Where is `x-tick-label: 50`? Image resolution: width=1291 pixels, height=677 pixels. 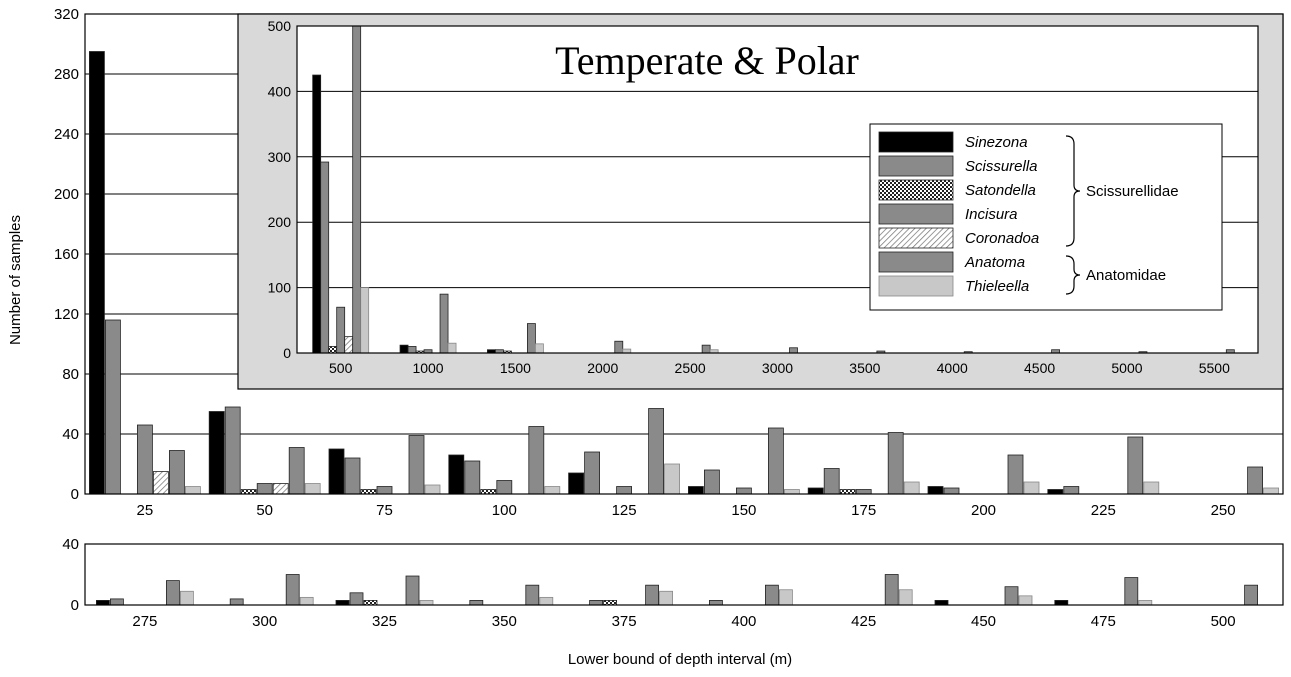 x-tick-label: 50 is located at coordinates (264, 510).